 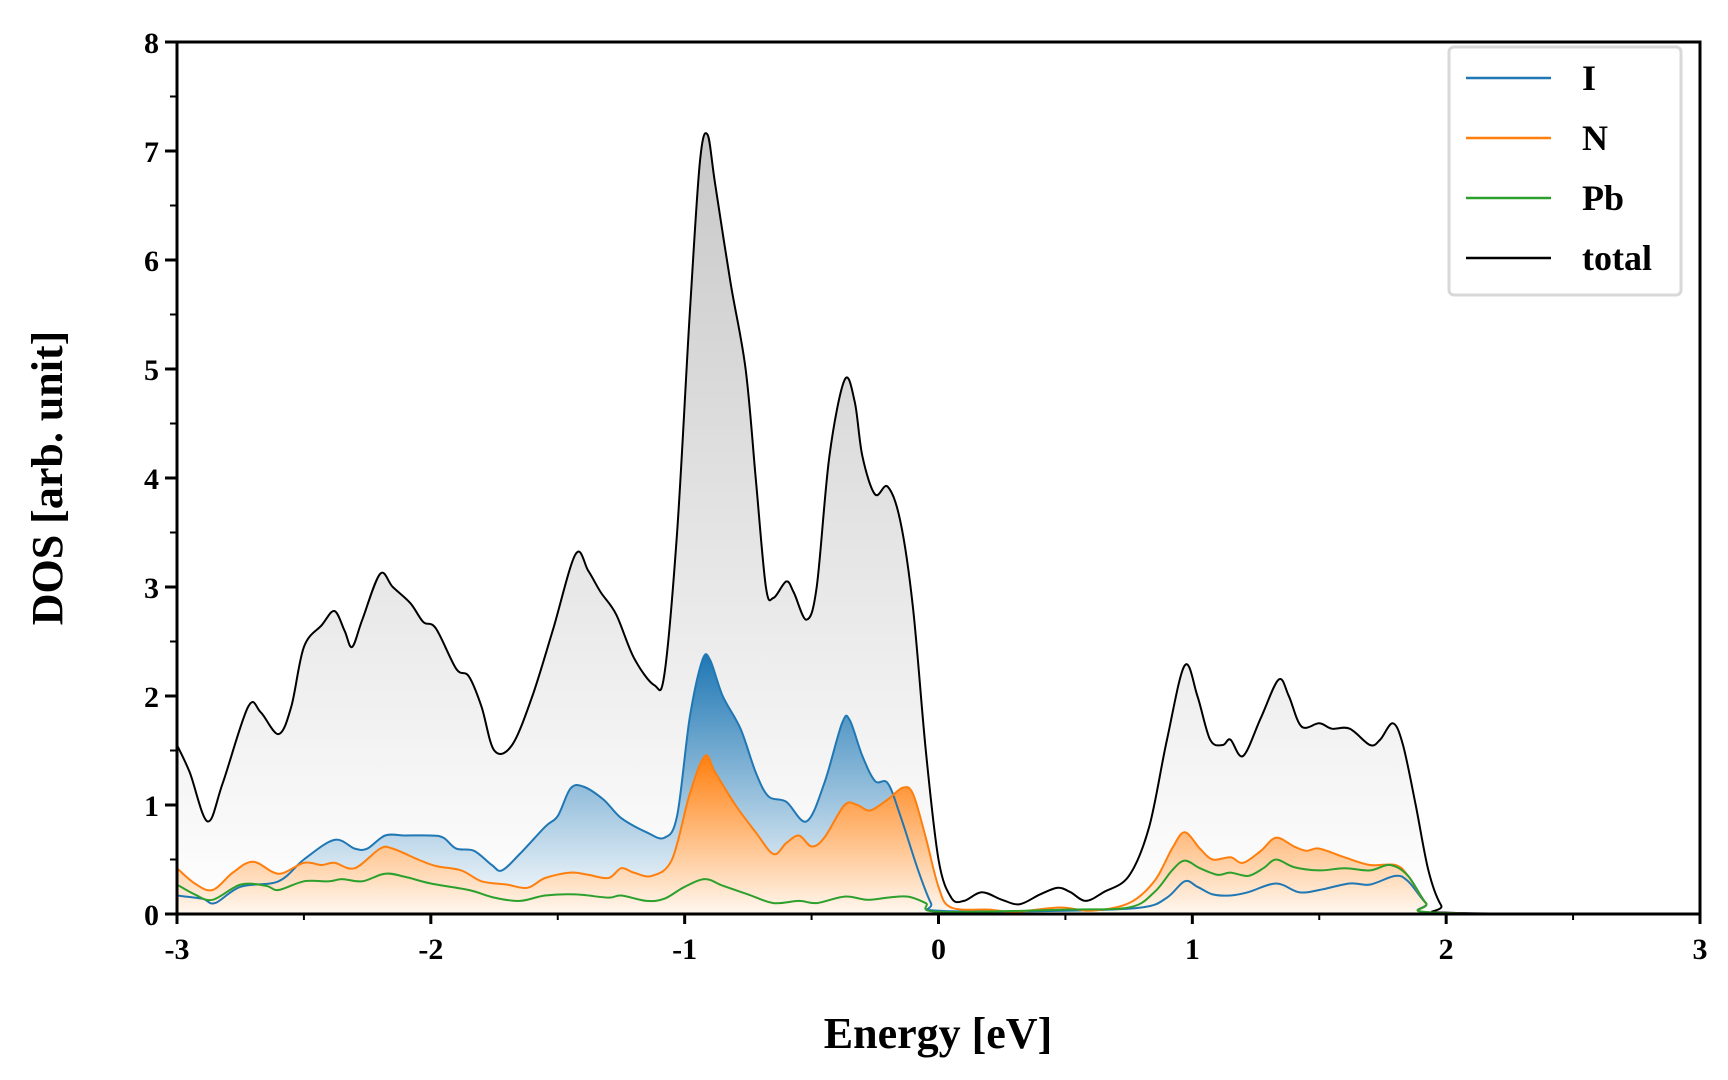 What do you see at coordinates (151, 479) in the screenshot?
I see `y-tick-label: 4` at bounding box center [151, 479].